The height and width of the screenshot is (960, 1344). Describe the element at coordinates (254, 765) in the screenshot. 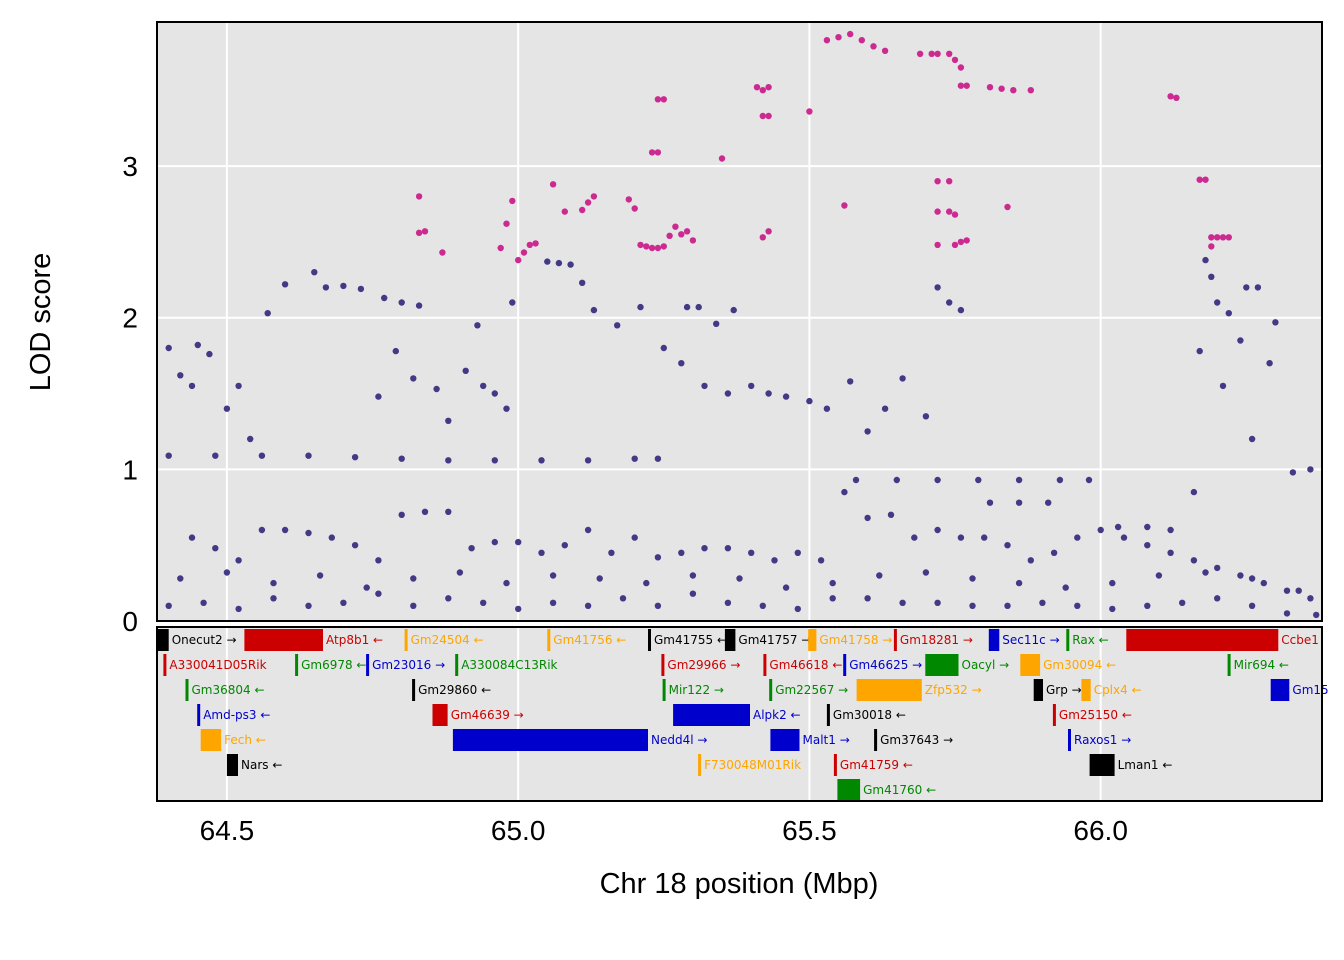

I see `gene-nars: Nars ←` at that location.